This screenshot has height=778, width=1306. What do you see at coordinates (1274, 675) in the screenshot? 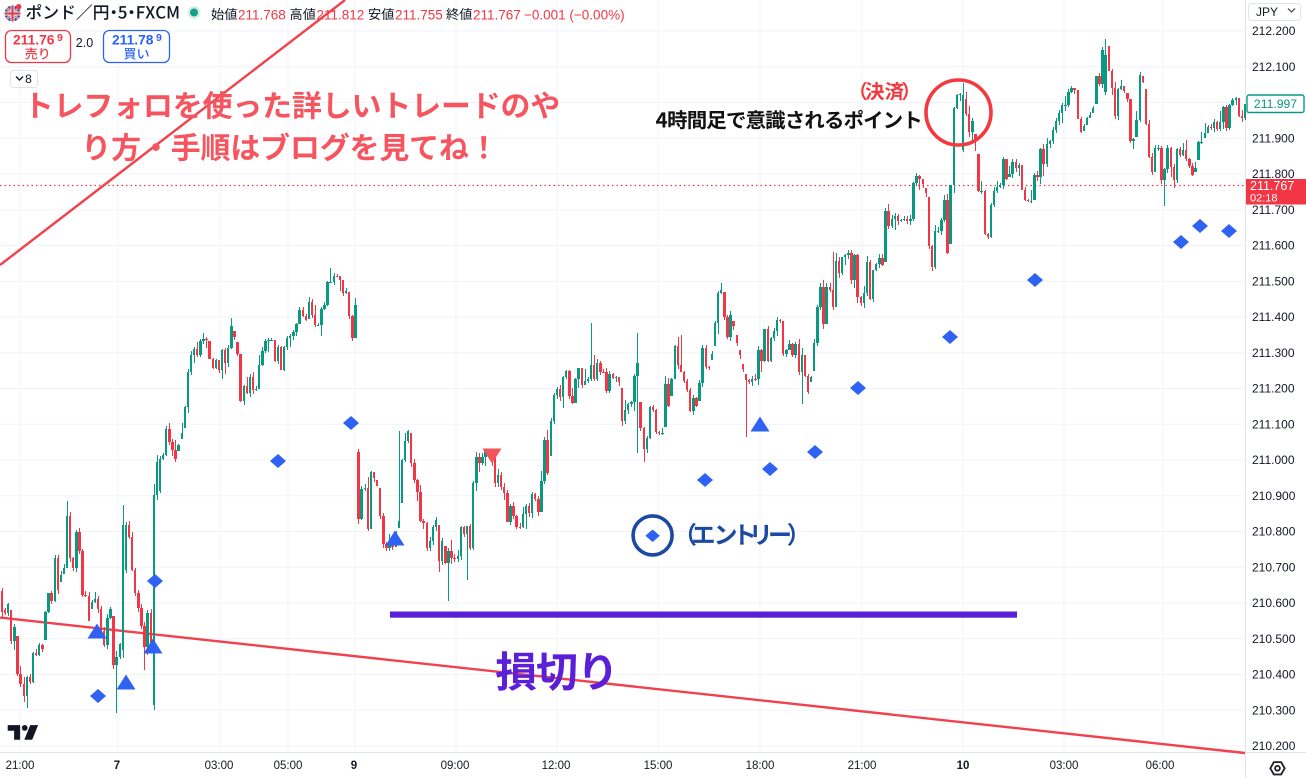
I see `svg-text: 210.400` at bounding box center [1274, 675].